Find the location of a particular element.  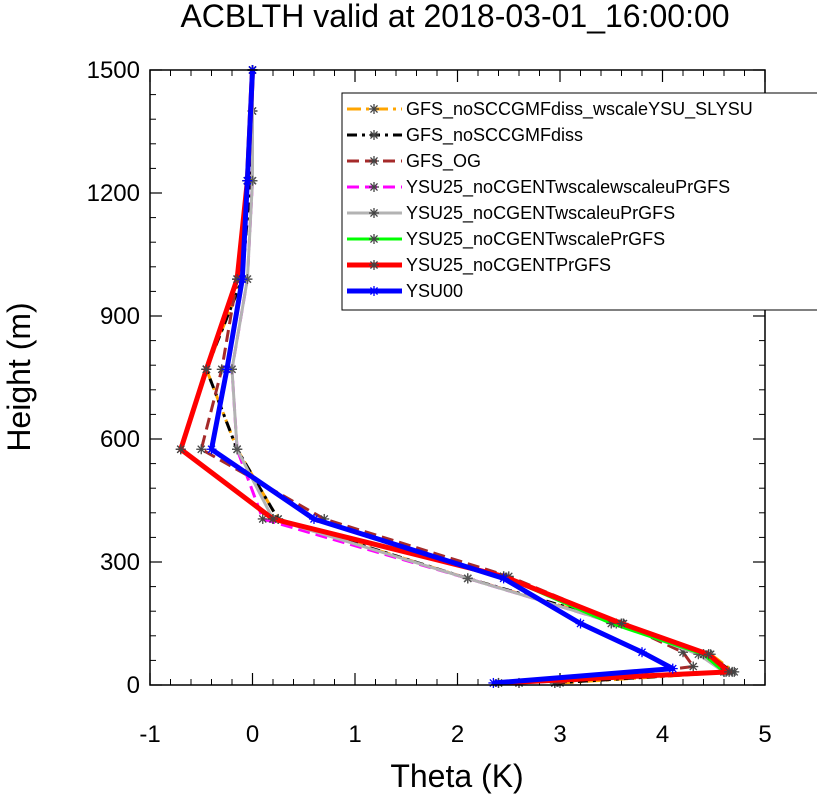

legend-label: GFS_OG is located at coordinates (443, 161).